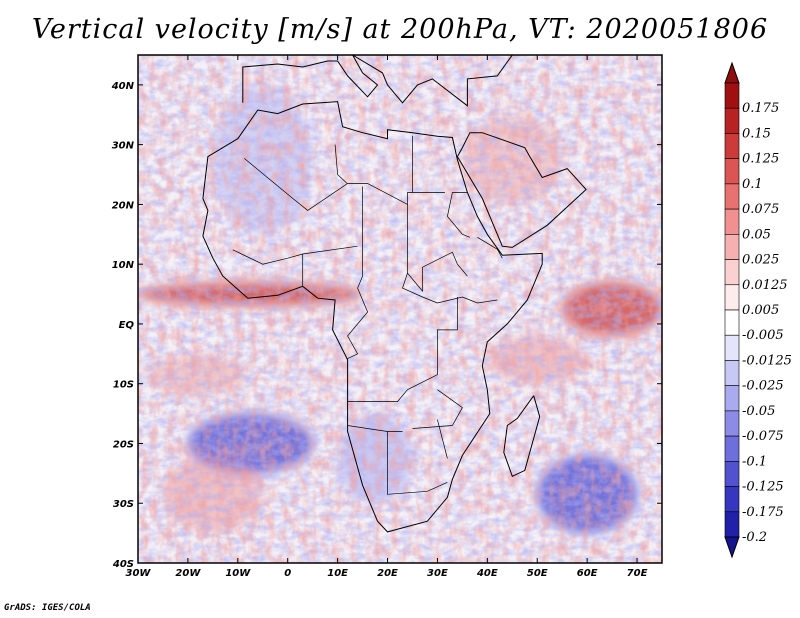 This screenshot has width=800, height=618. Describe the element at coordinates (732, 547) in the screenshot. I see `colorbar-bottom-arrow` at that location.